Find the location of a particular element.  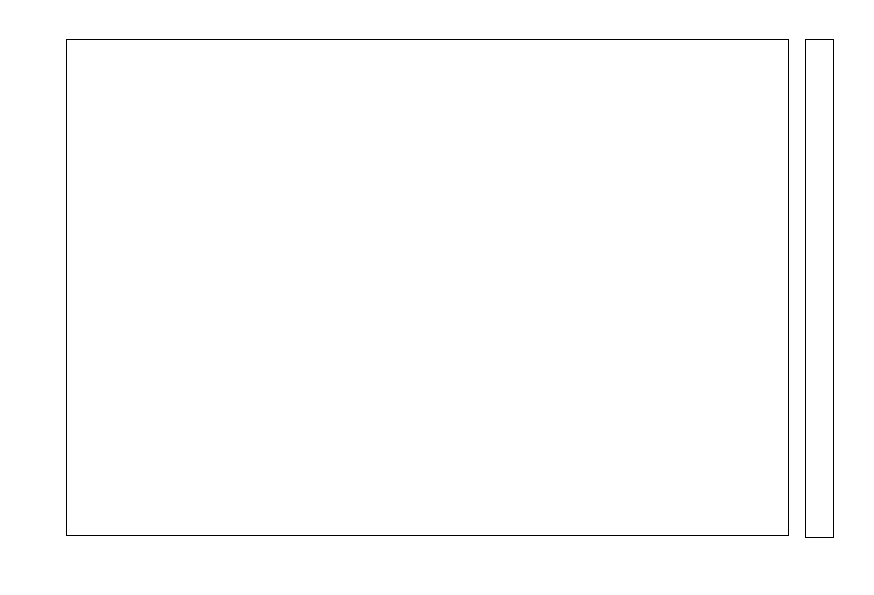

page-title is located at coordinates (450, 13).